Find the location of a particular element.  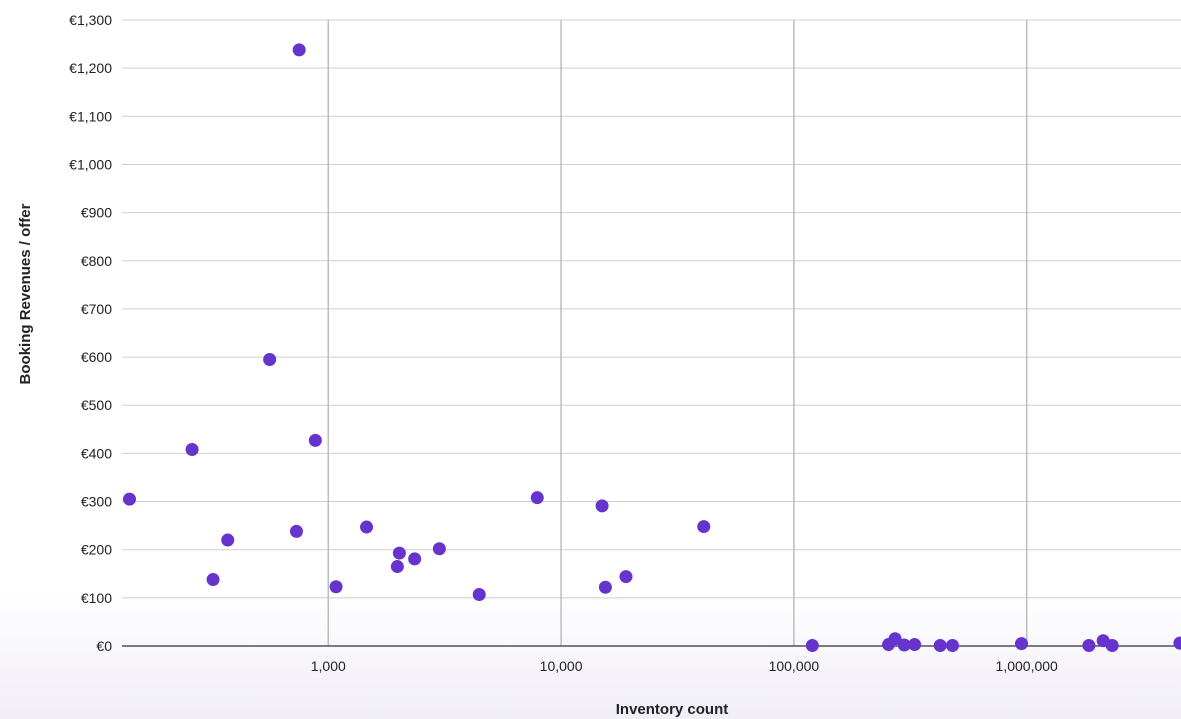

y-tick-label: €1,100 is located at coordinates (90, 116).